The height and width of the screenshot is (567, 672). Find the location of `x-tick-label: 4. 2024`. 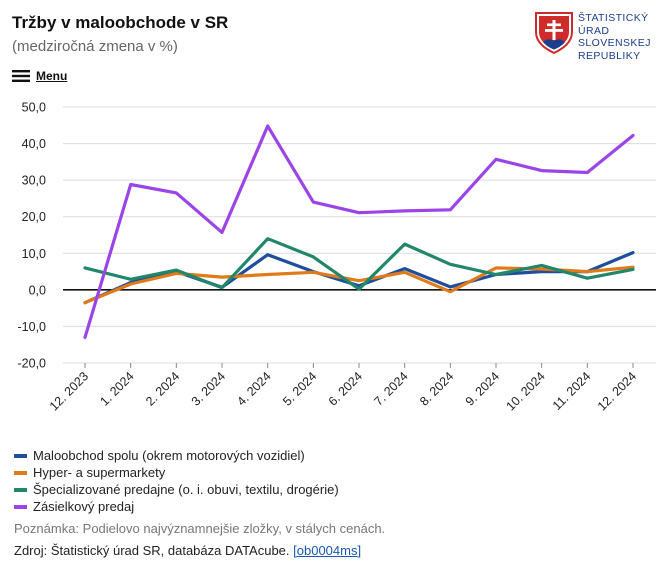

x-tick-label: 4. 2024 is located at coordinates (253, 388).